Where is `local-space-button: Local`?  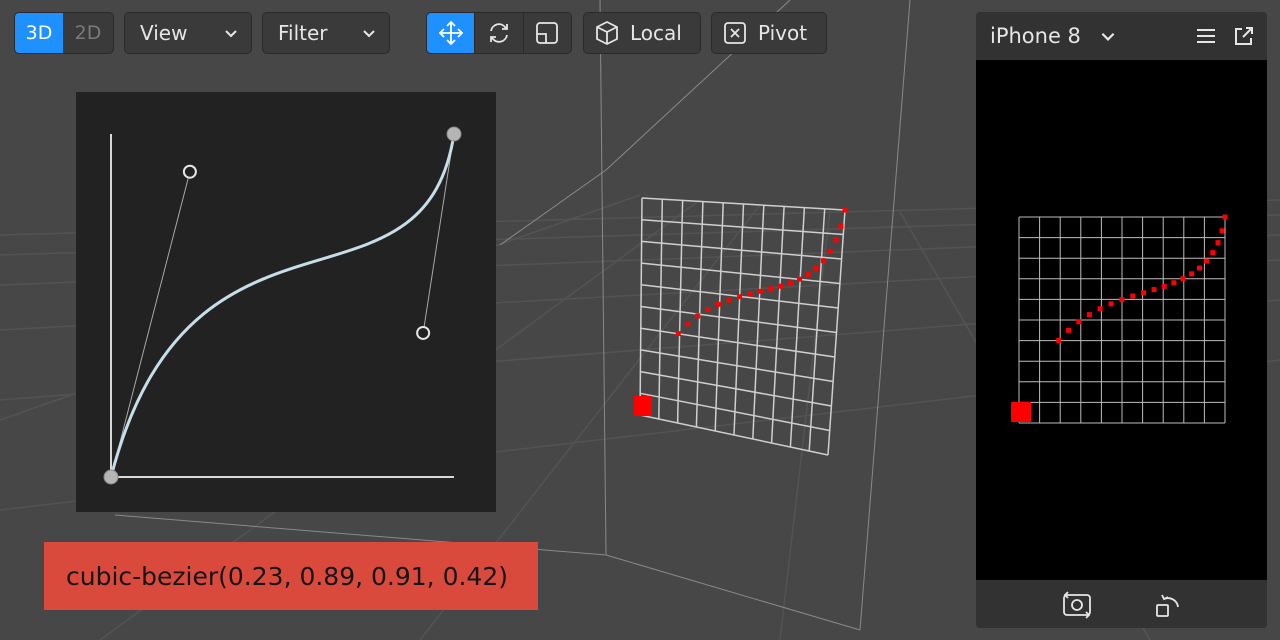
local-space-button: Local is located at coordinates (642, 33).